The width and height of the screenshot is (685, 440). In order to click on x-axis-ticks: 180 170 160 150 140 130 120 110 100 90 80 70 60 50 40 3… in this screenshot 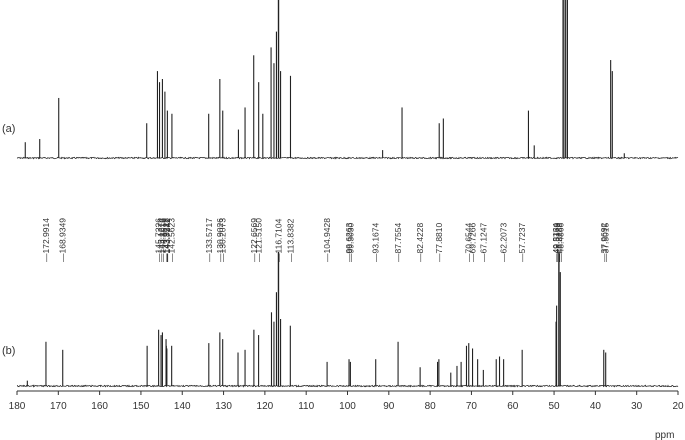, I will do `click(346, 401)`.